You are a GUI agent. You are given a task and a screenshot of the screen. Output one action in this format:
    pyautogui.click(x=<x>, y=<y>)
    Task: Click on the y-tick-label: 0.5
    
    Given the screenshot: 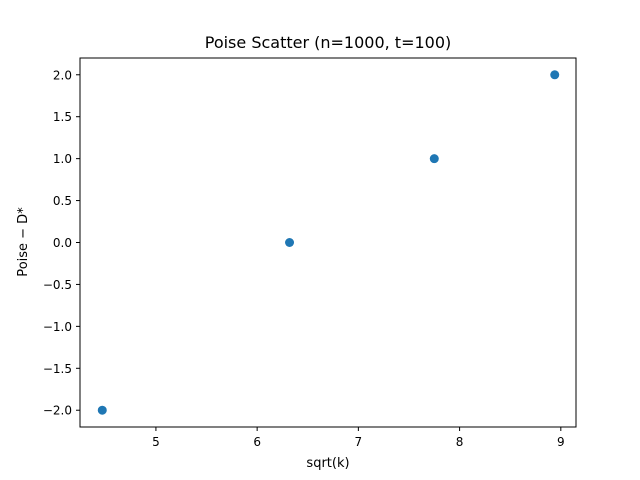 What is the action you would take?
    pyautogui.click(x=62, y=201)
    